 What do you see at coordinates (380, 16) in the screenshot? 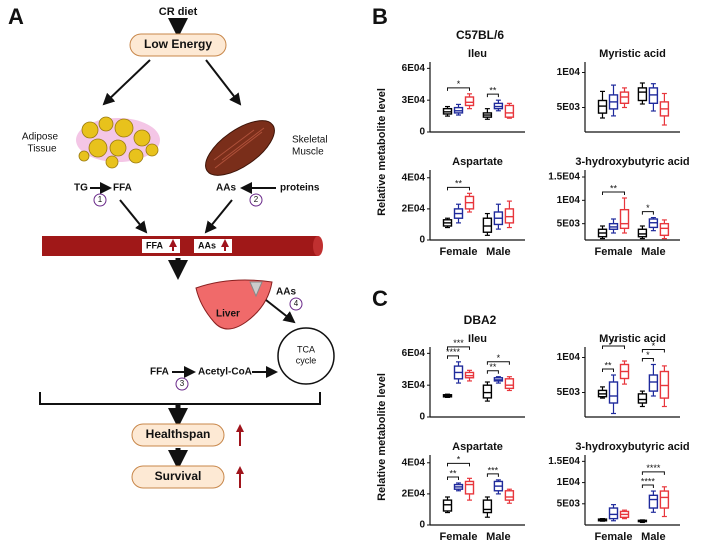
I see `panel-label: B` at bounding box center [380, 16].